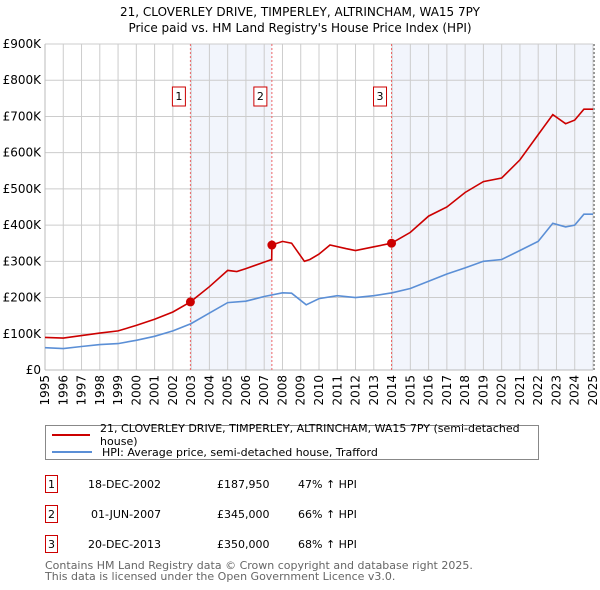 The height and width of the screenshot is (590, 600). Describe the element at coordinates (45, 390) in the screenshot. I see `x-tick-label: 1995` at that location.